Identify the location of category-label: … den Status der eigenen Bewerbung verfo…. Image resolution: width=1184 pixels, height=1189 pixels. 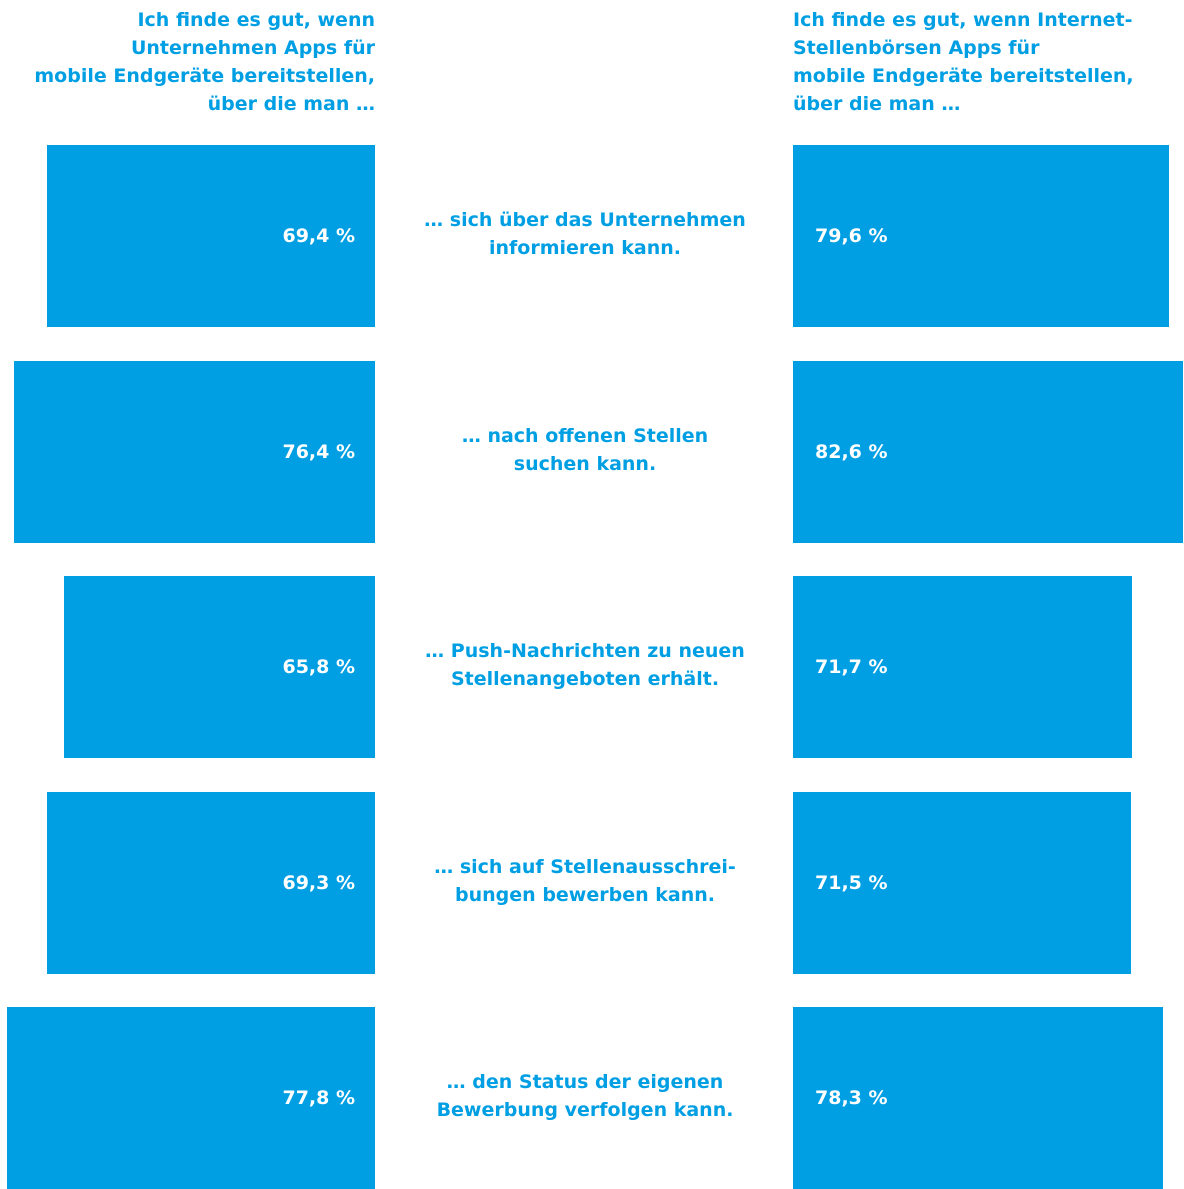
(585, 1096).